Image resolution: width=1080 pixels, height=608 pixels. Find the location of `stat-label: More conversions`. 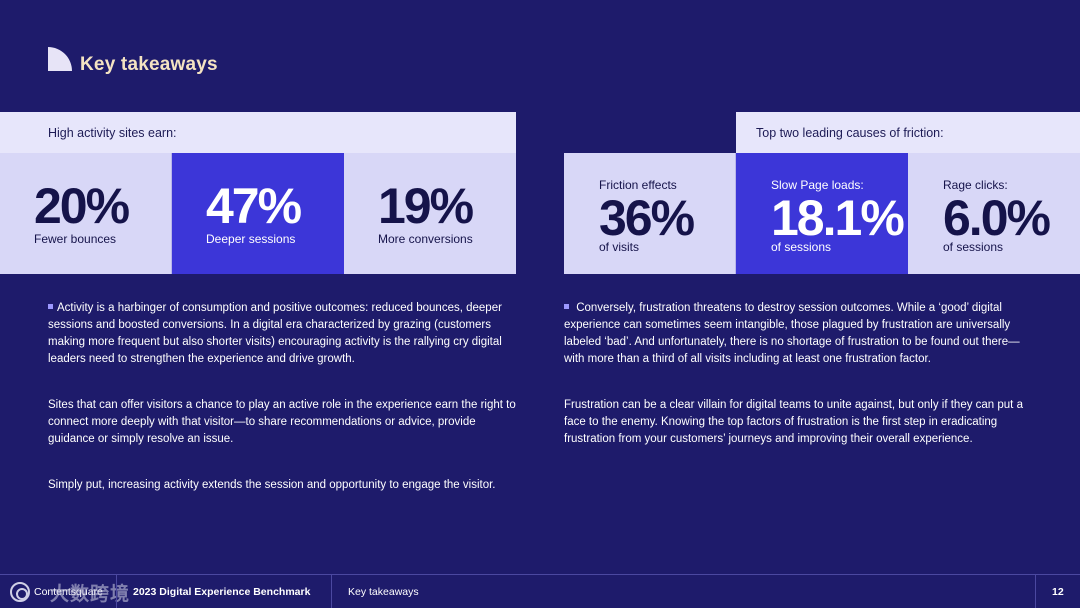

stat-label: More conversions is located at coordinates (425, 239).